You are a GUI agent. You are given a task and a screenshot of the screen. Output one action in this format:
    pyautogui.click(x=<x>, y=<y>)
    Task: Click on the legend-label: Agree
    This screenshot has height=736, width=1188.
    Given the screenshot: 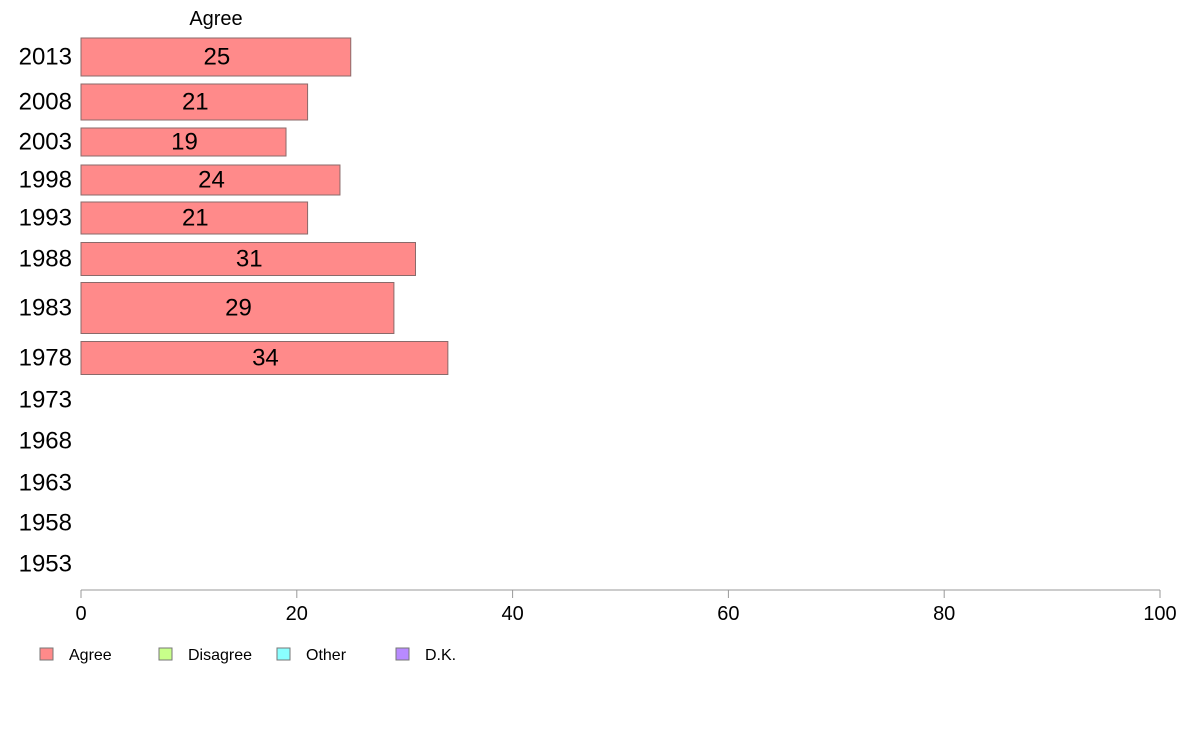 What is the action you would take?
    pyautogui.click(x=90, y=655)
    